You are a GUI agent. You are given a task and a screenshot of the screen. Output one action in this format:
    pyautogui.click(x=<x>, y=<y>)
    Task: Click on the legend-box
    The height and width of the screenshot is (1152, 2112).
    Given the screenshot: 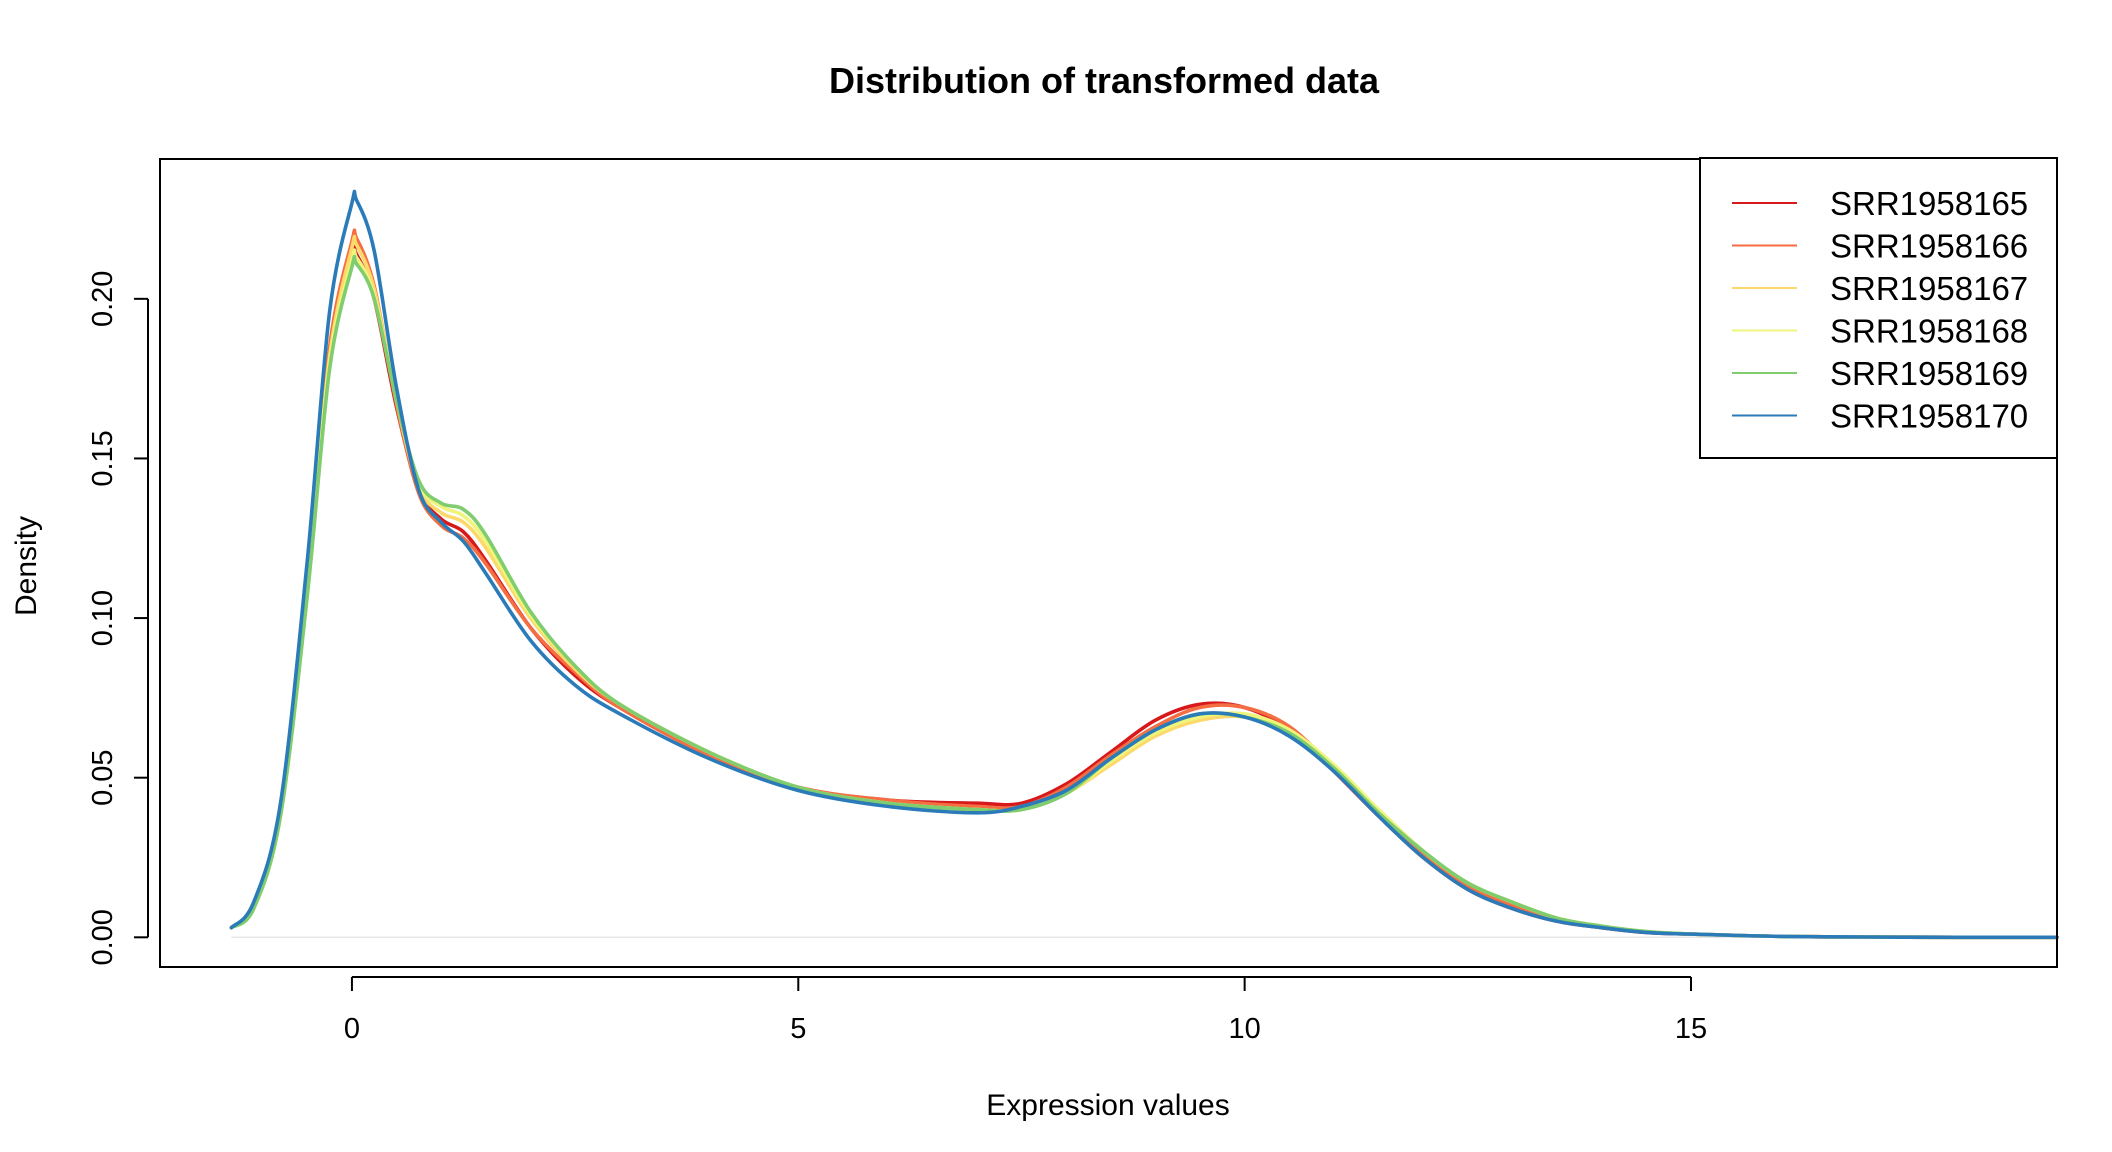 What is the action you would take?
    pyautogui.click(x=1878, y=308)
    